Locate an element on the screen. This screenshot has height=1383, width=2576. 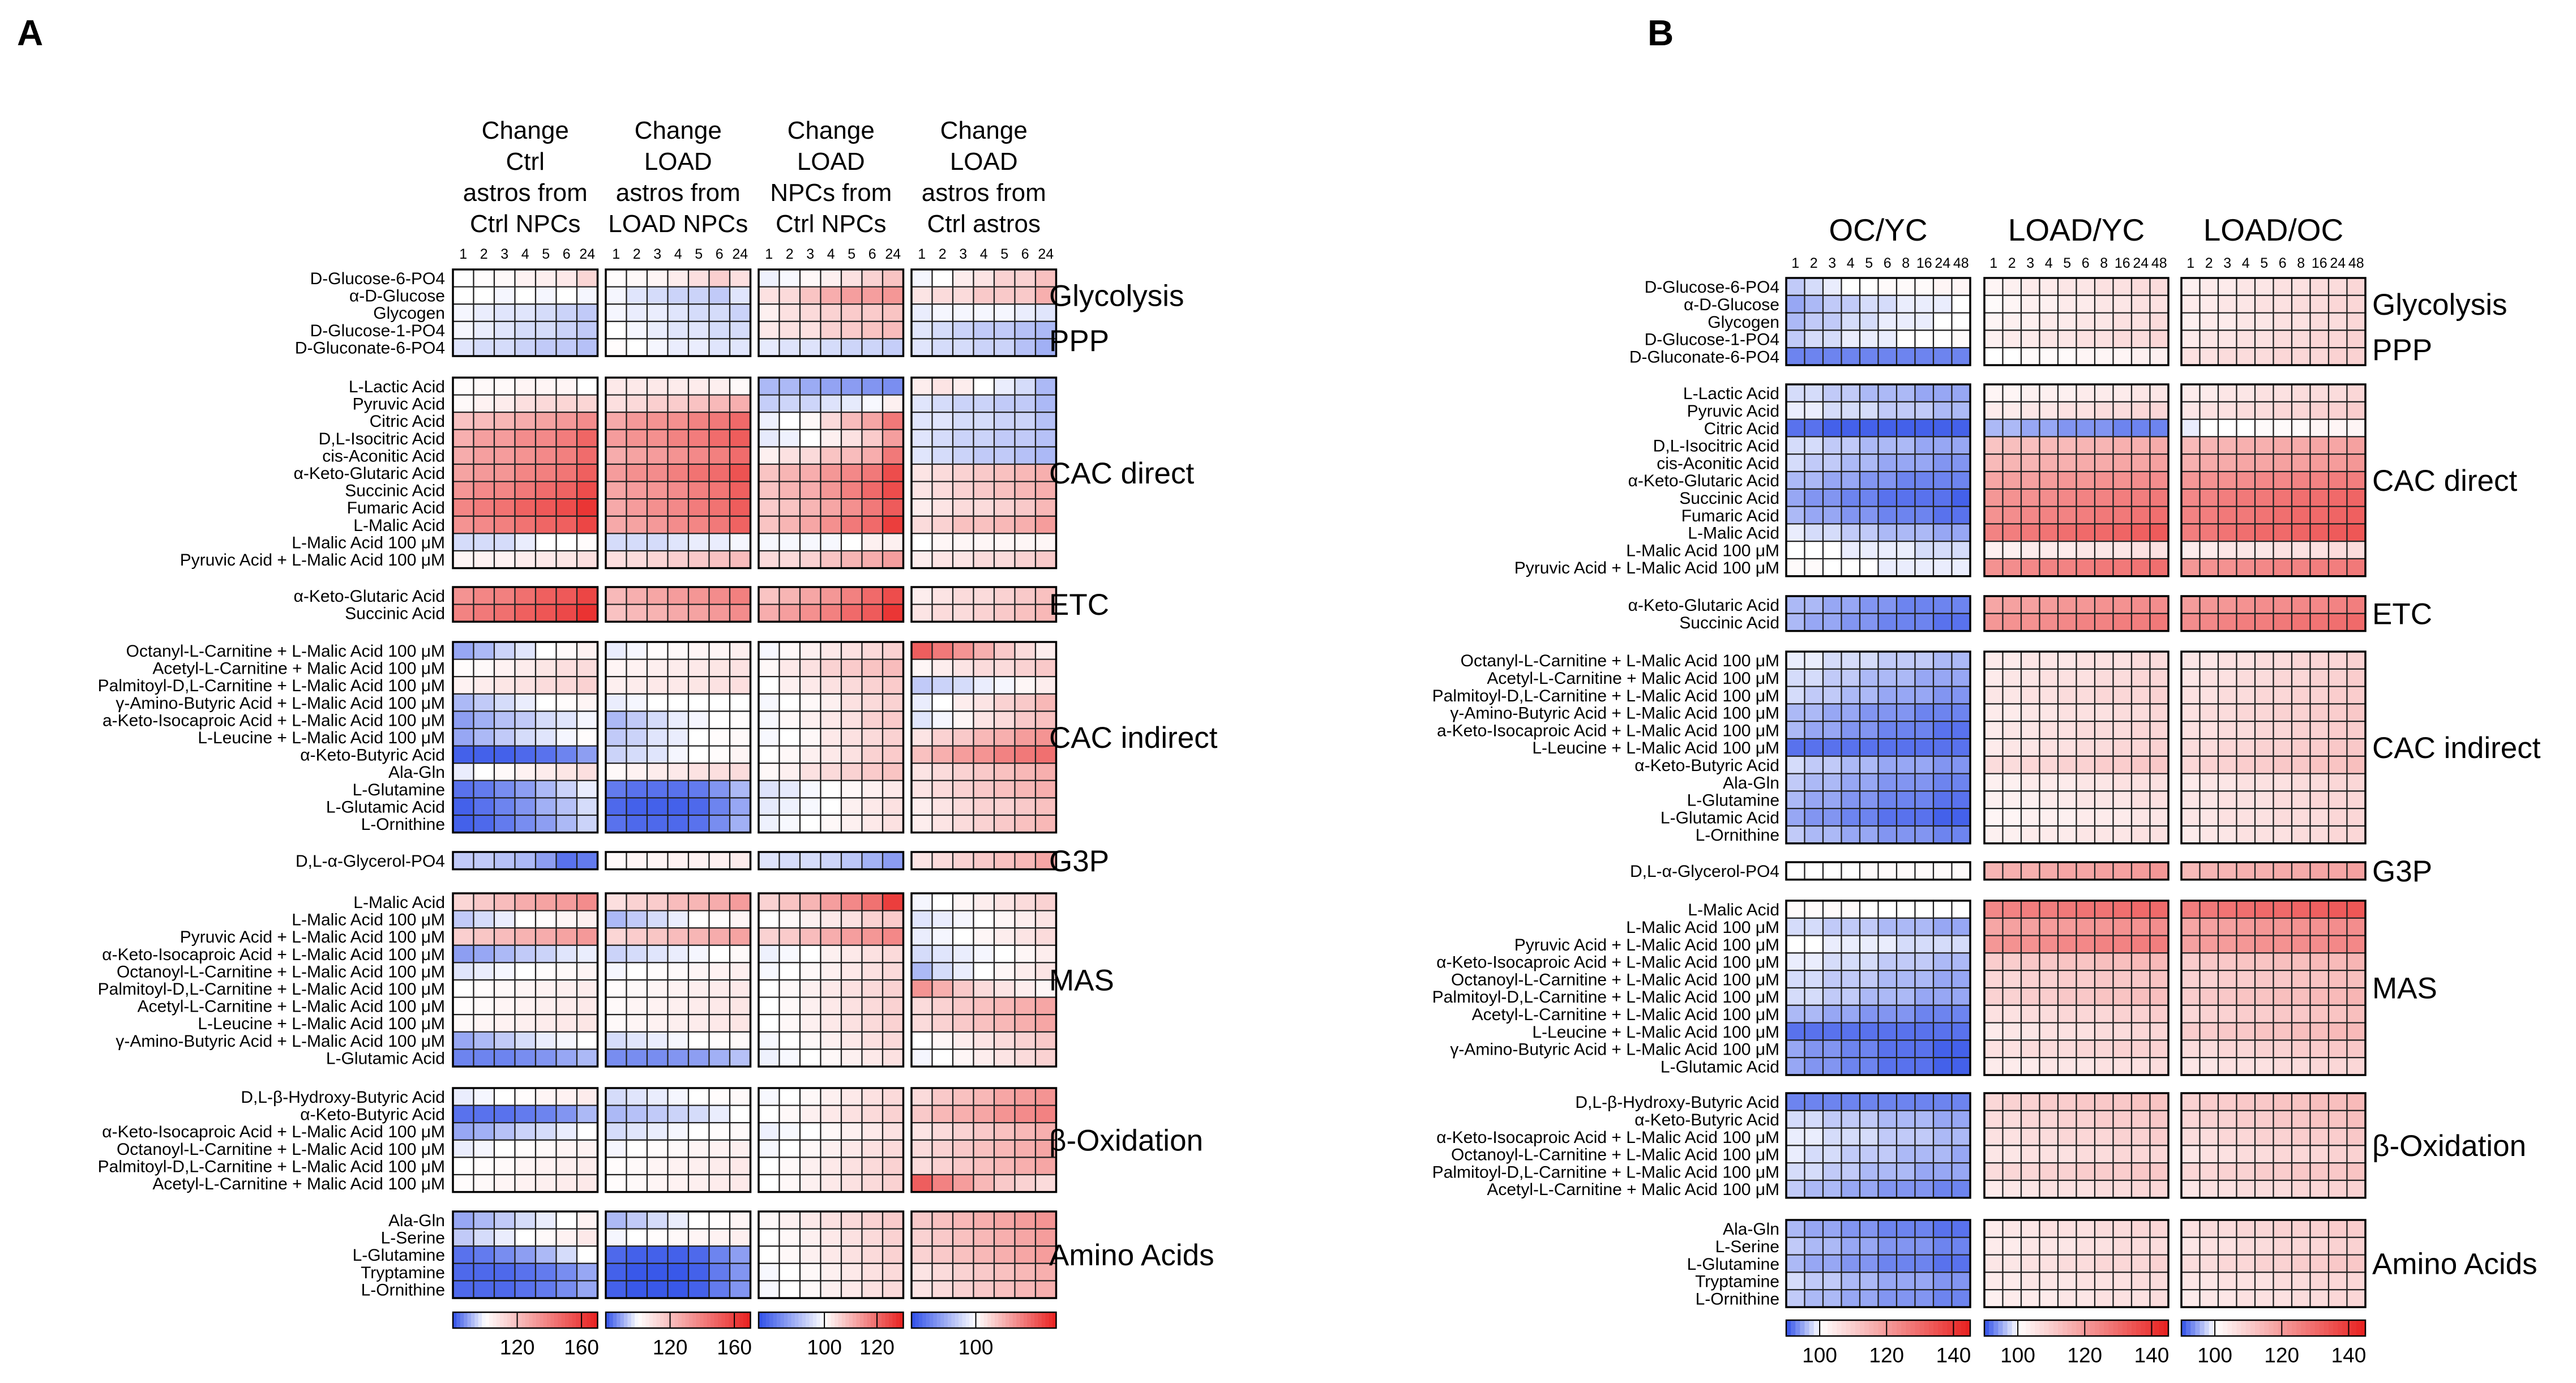
column-header: Change is located at coordinates (678, 130).